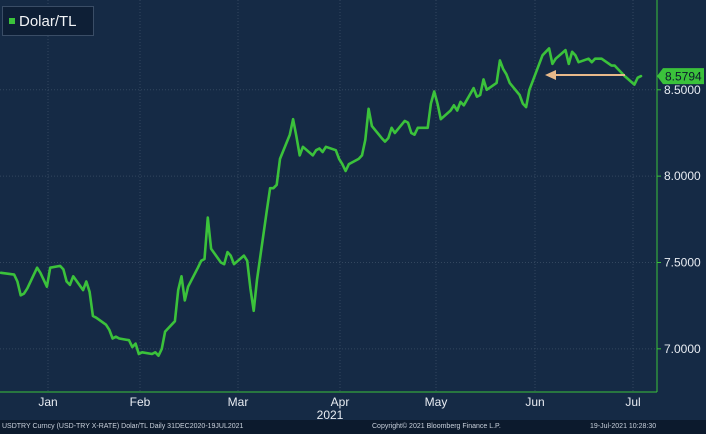 The image size is (706, 434). Describe the element at coordinates (330, 415) in the screenshot. I see `x-year-label: 2021` at that location.